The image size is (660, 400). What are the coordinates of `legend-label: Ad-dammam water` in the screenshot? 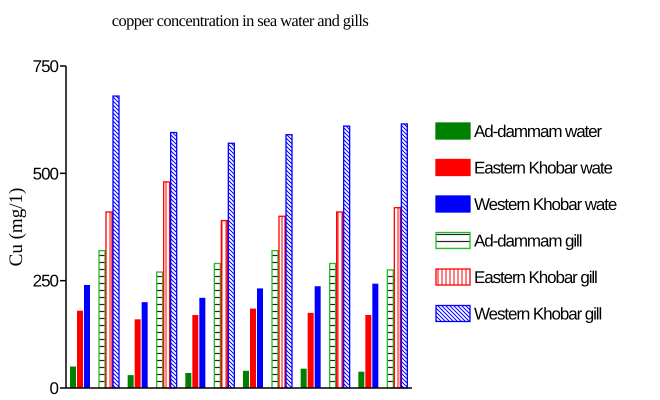 It's located at (538, 131).